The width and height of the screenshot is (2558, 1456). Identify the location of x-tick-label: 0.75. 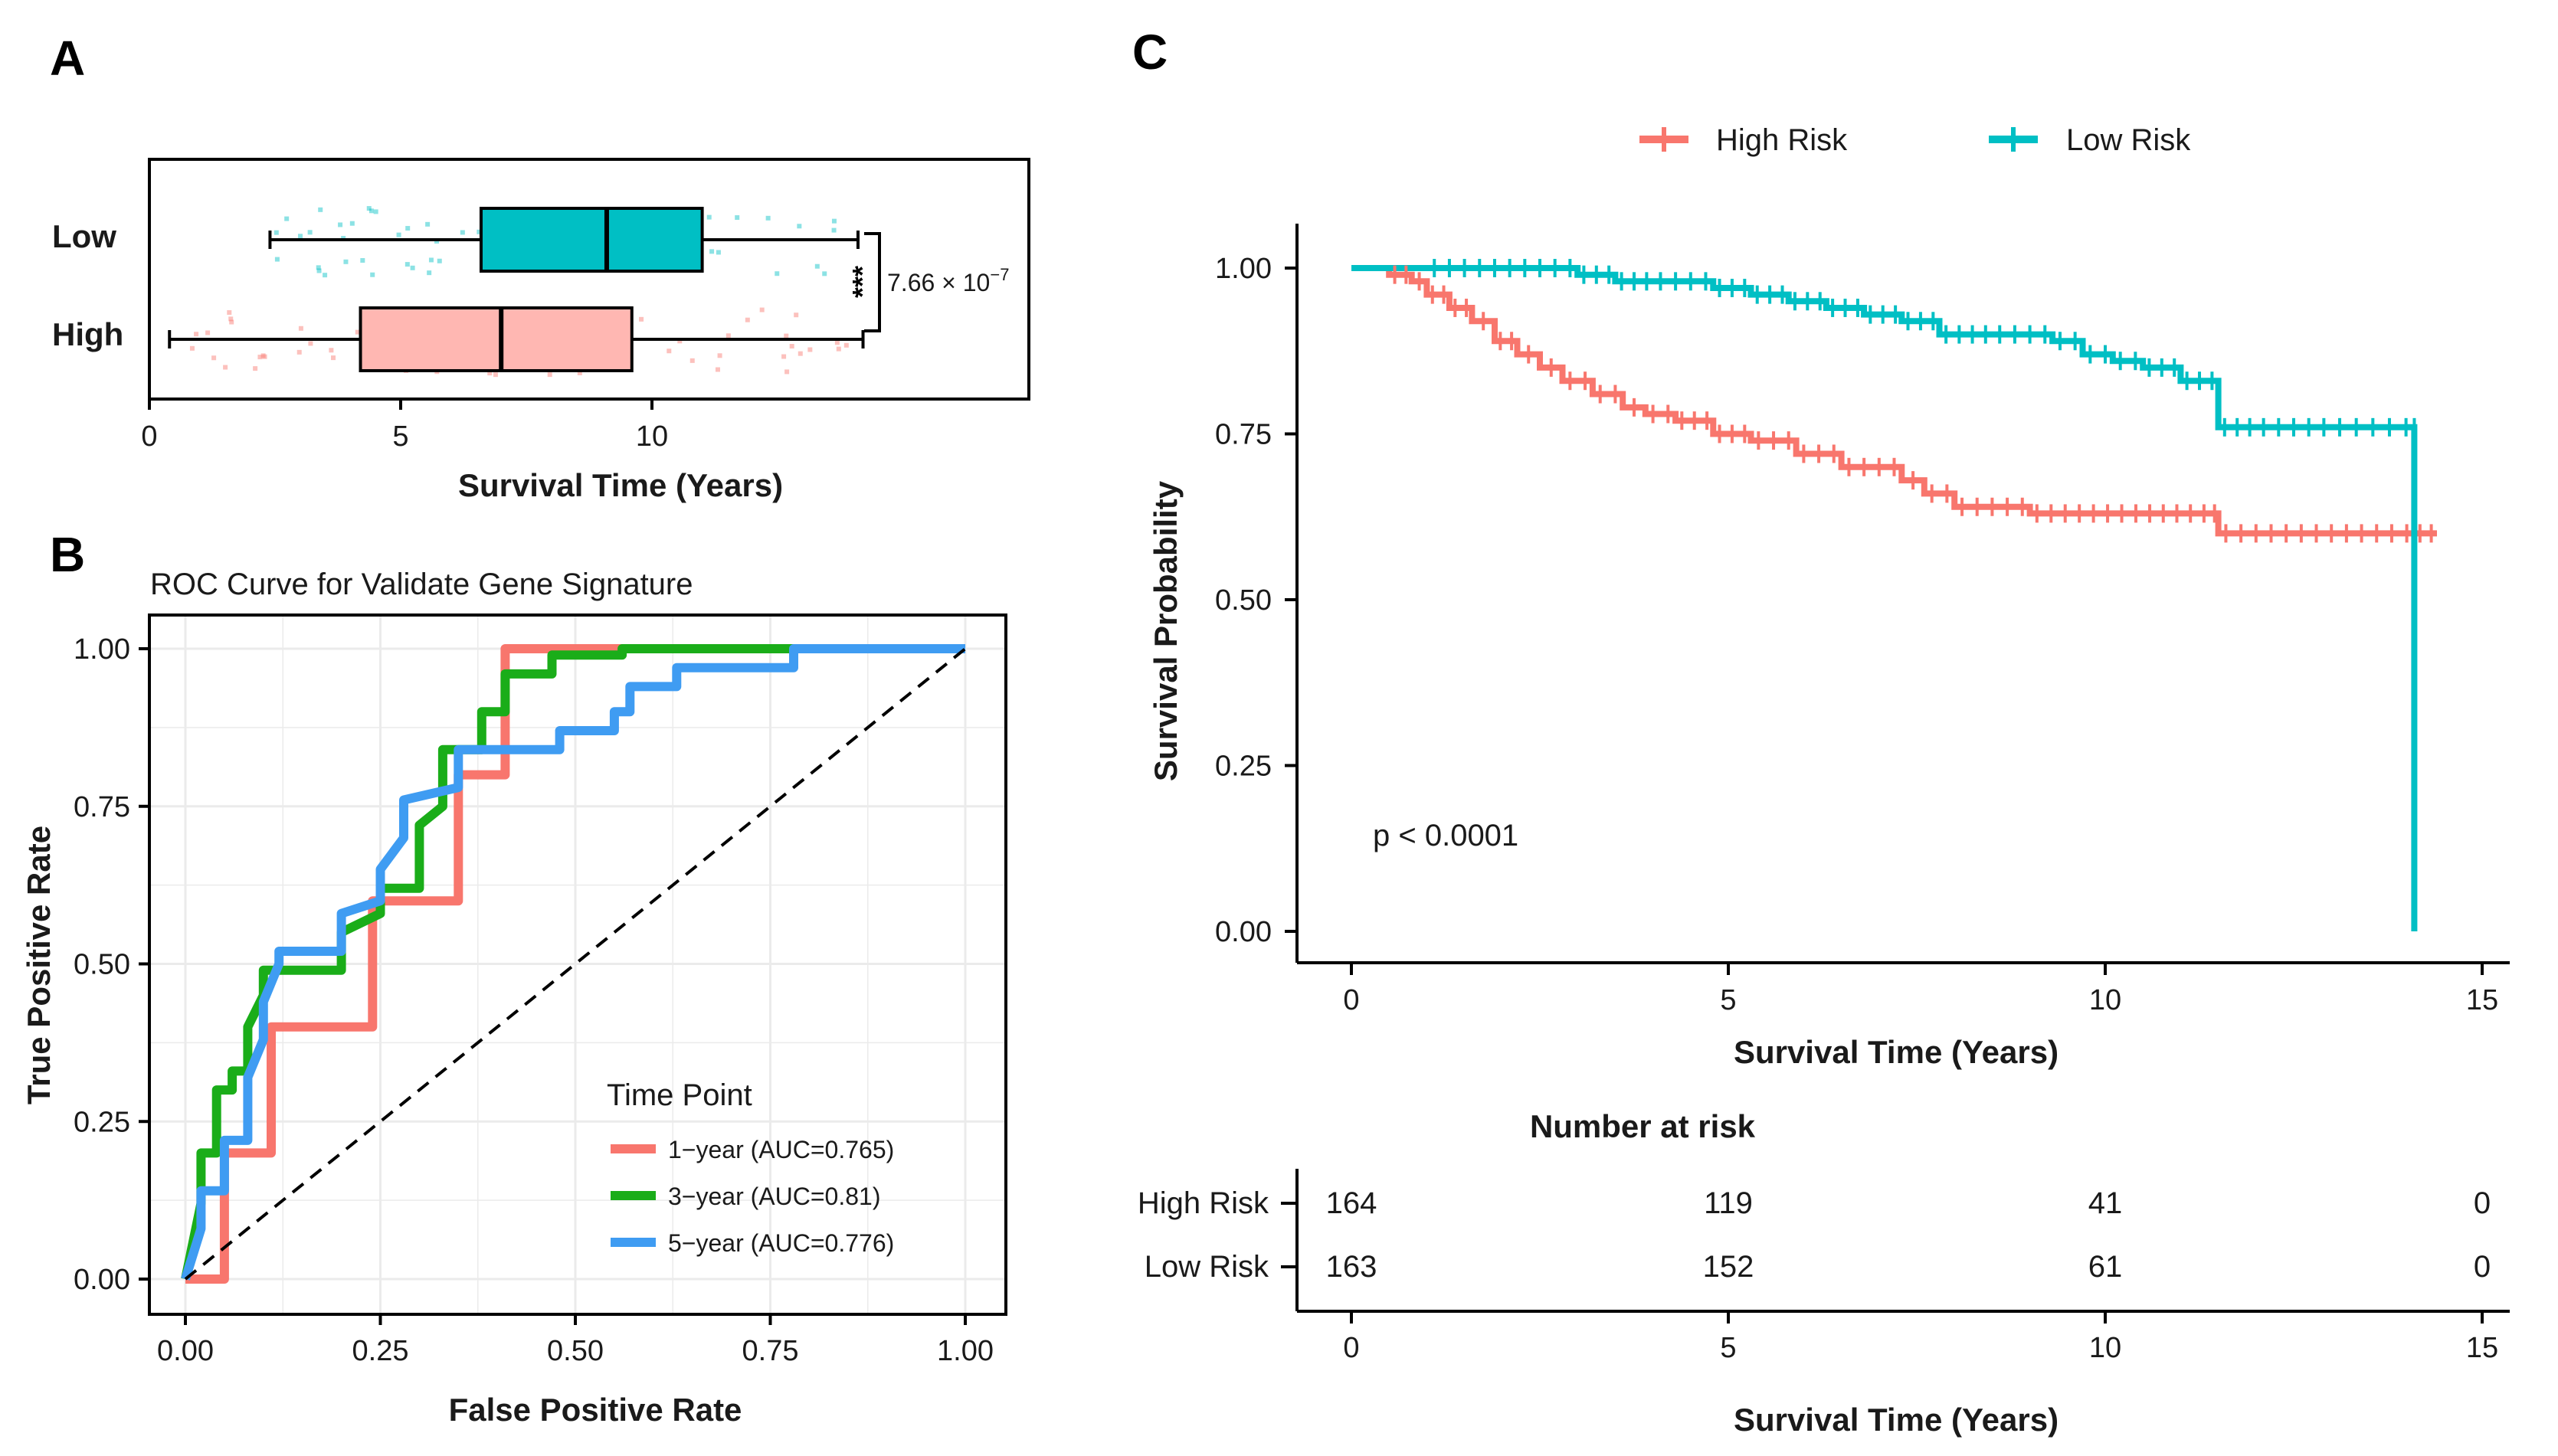
(771, 1351).